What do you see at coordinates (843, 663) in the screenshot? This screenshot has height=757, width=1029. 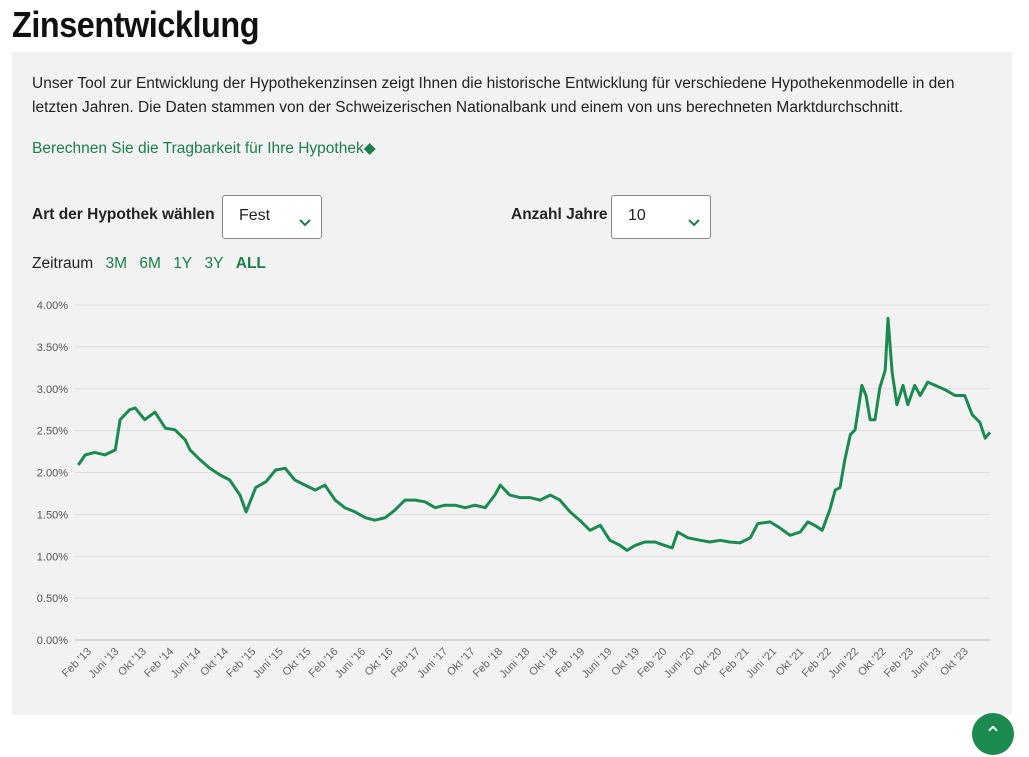 I see `x-tick-label: Juni '22` at bounding box center [843, 663].